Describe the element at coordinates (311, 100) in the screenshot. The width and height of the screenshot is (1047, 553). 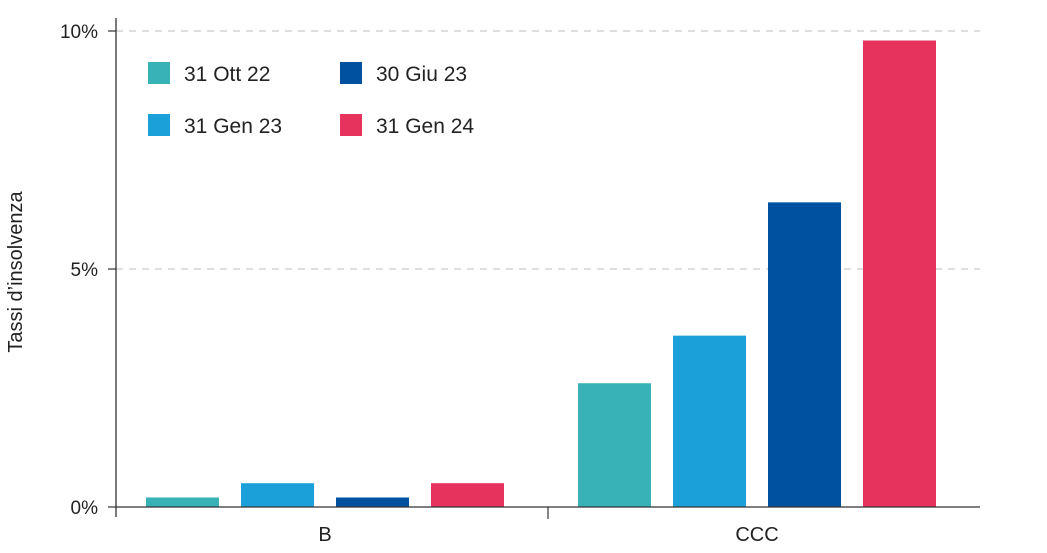
I see `legend: 31 Ott 22 31 Gen 23 30 Giu 23 31 Gen 24` at that location.